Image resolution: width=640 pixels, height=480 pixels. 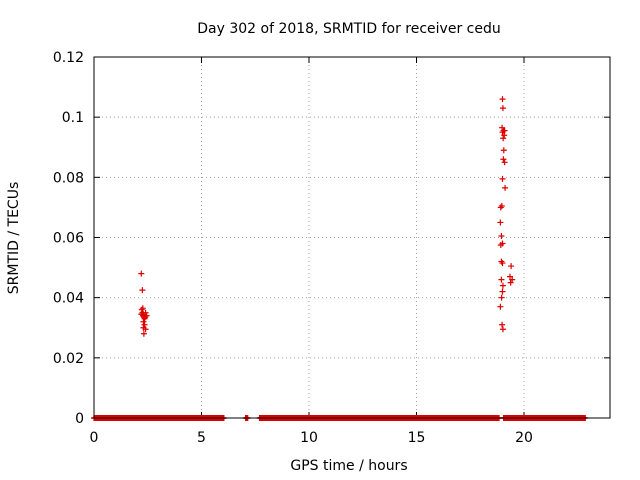 What do you see at coordinates (201, 438) in the screenshot?
I see `x-tick-label: 5` at bounding box center [201, 438].